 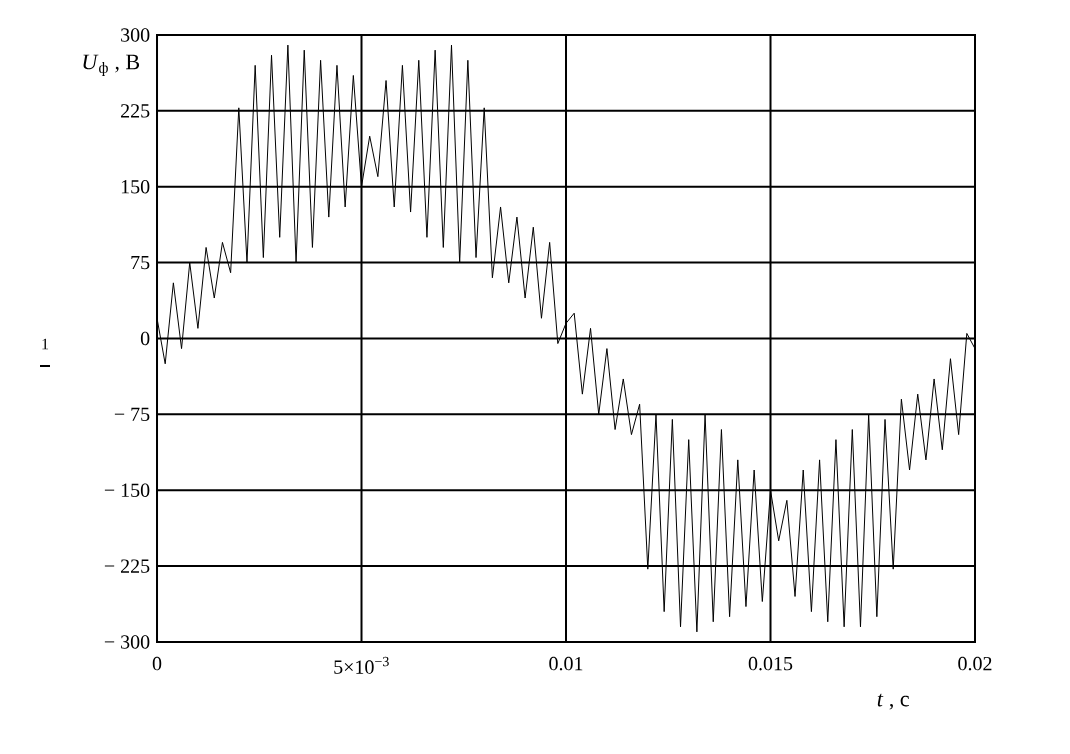 What do you see at coordinates (135, 35) in the screenshot?
I see `y-tick-label: 300` at bounding box center [135, 35].